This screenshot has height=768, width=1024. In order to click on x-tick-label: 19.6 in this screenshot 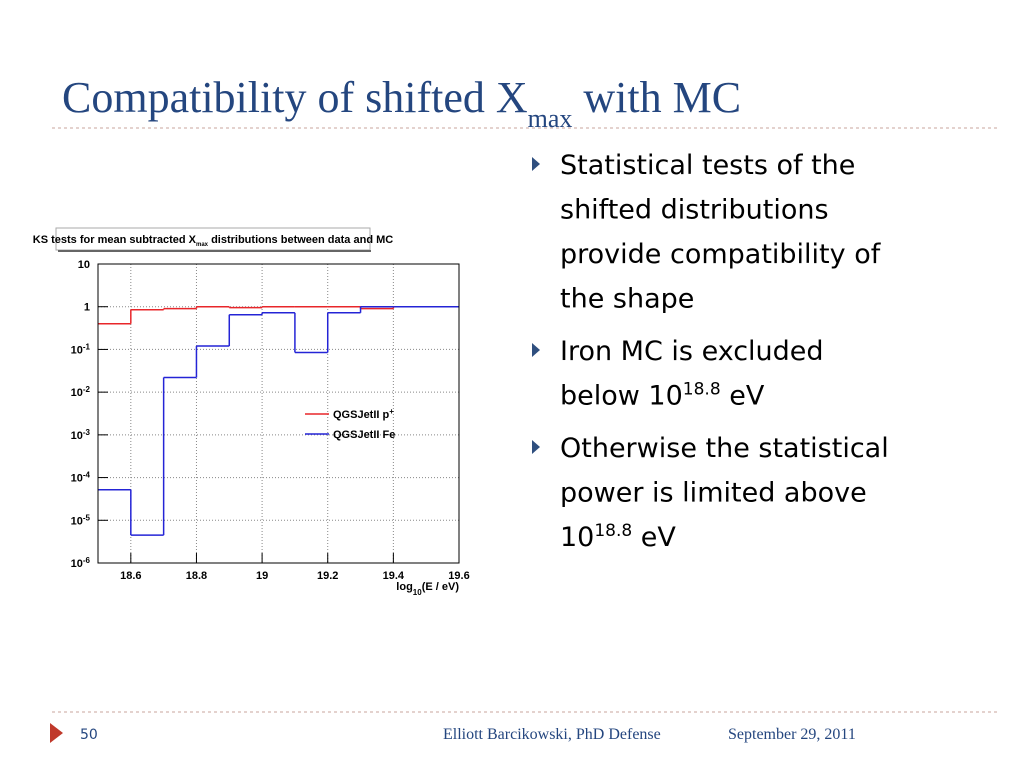, I will do `click(458, 576)`.